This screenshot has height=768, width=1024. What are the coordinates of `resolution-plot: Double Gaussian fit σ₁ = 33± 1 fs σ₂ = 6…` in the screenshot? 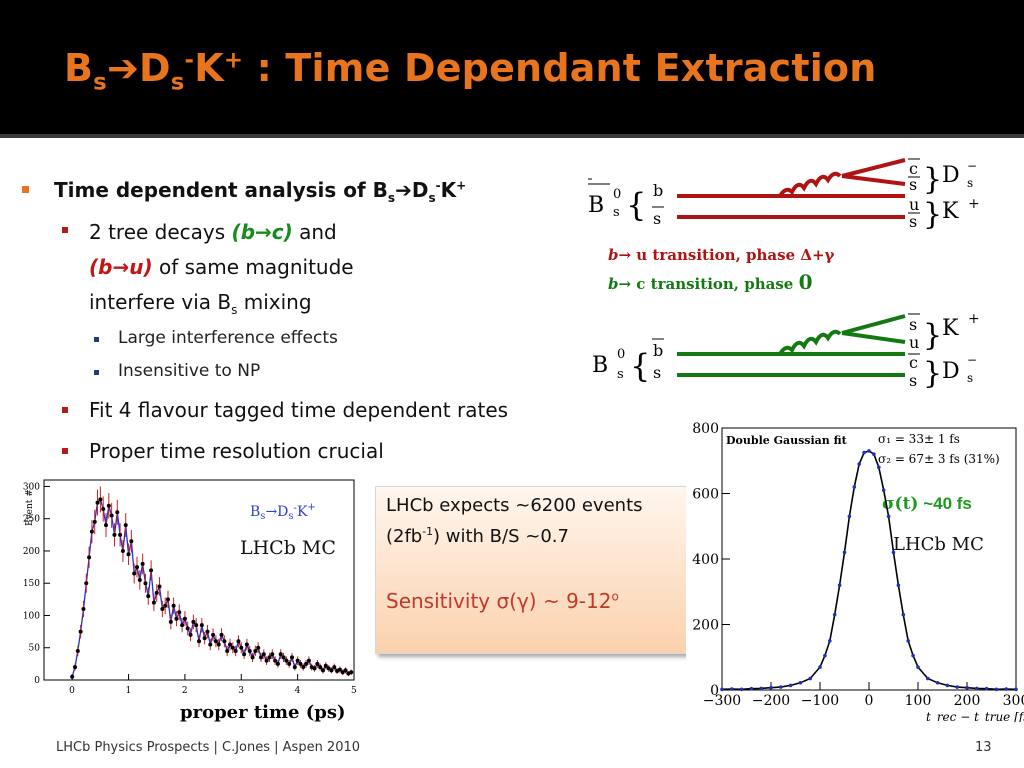 It's located at (855, 570).